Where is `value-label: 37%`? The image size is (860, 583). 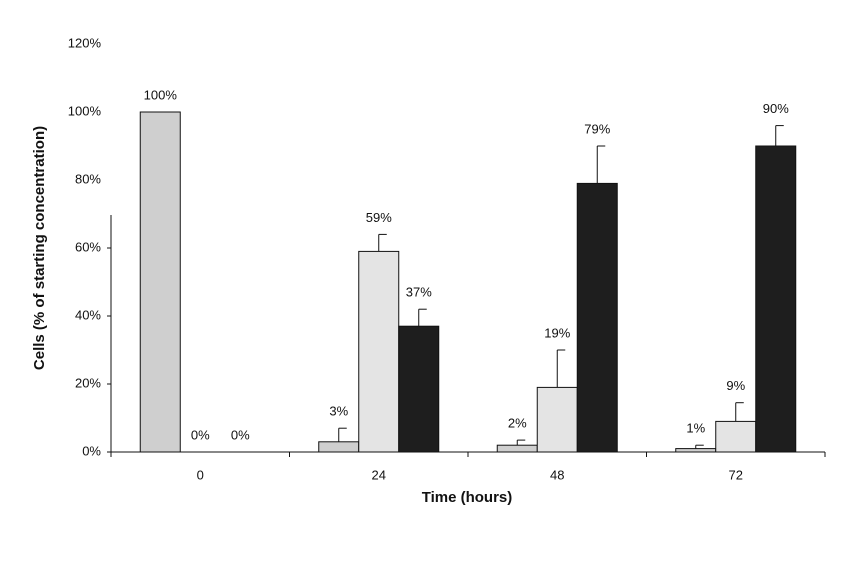 value-label: 37% is located at coordinates (419, 292).